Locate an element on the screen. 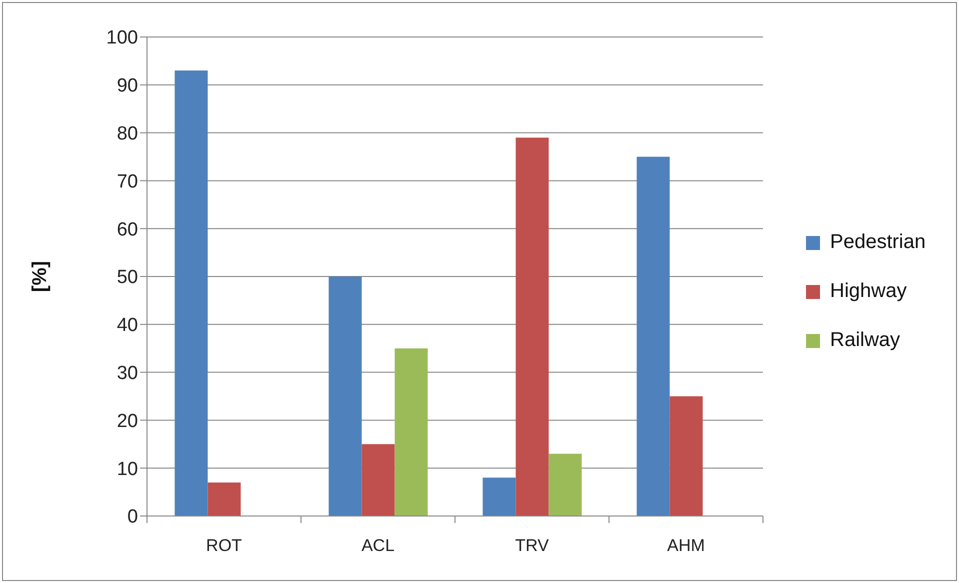 The height and width of the screenshot is (583, 959). y-tick-label: 60 is located at coordinates (127, 229).